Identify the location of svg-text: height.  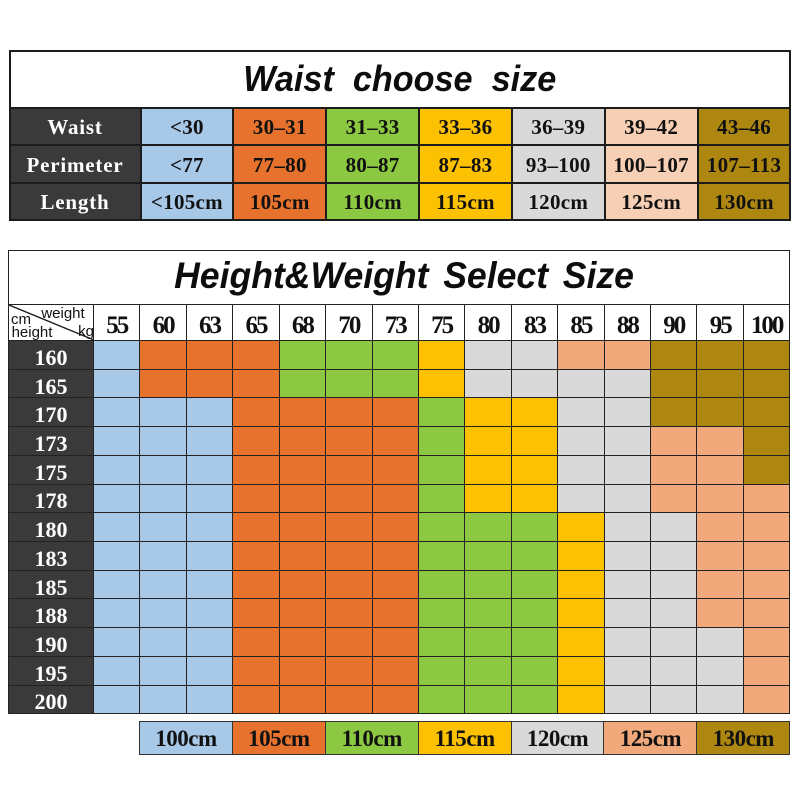
(33, 332).